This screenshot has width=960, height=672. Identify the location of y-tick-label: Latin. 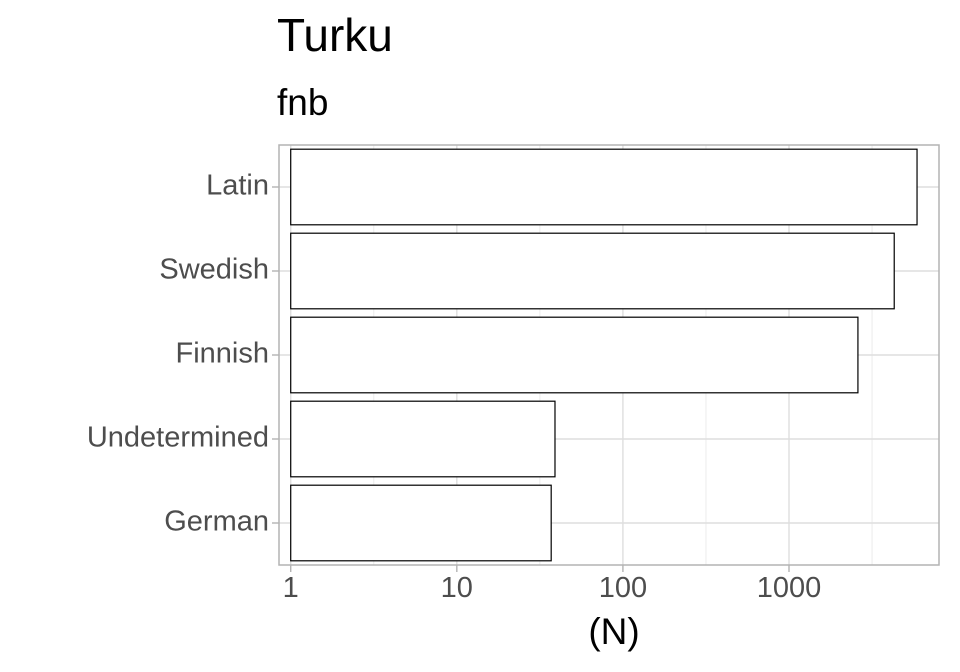
(237, 186).